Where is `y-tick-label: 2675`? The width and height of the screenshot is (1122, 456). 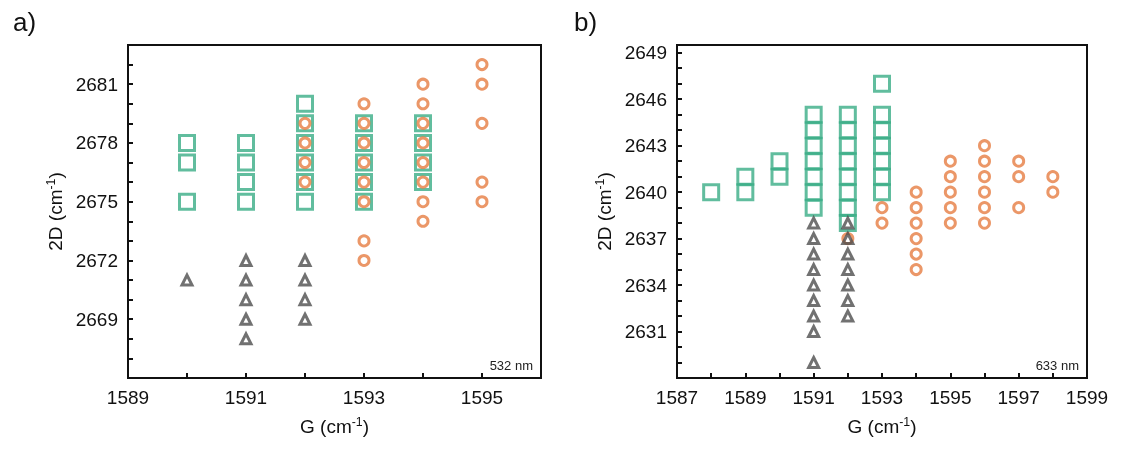
y-tick-label: 2675 is located at coordinates (96, 202).